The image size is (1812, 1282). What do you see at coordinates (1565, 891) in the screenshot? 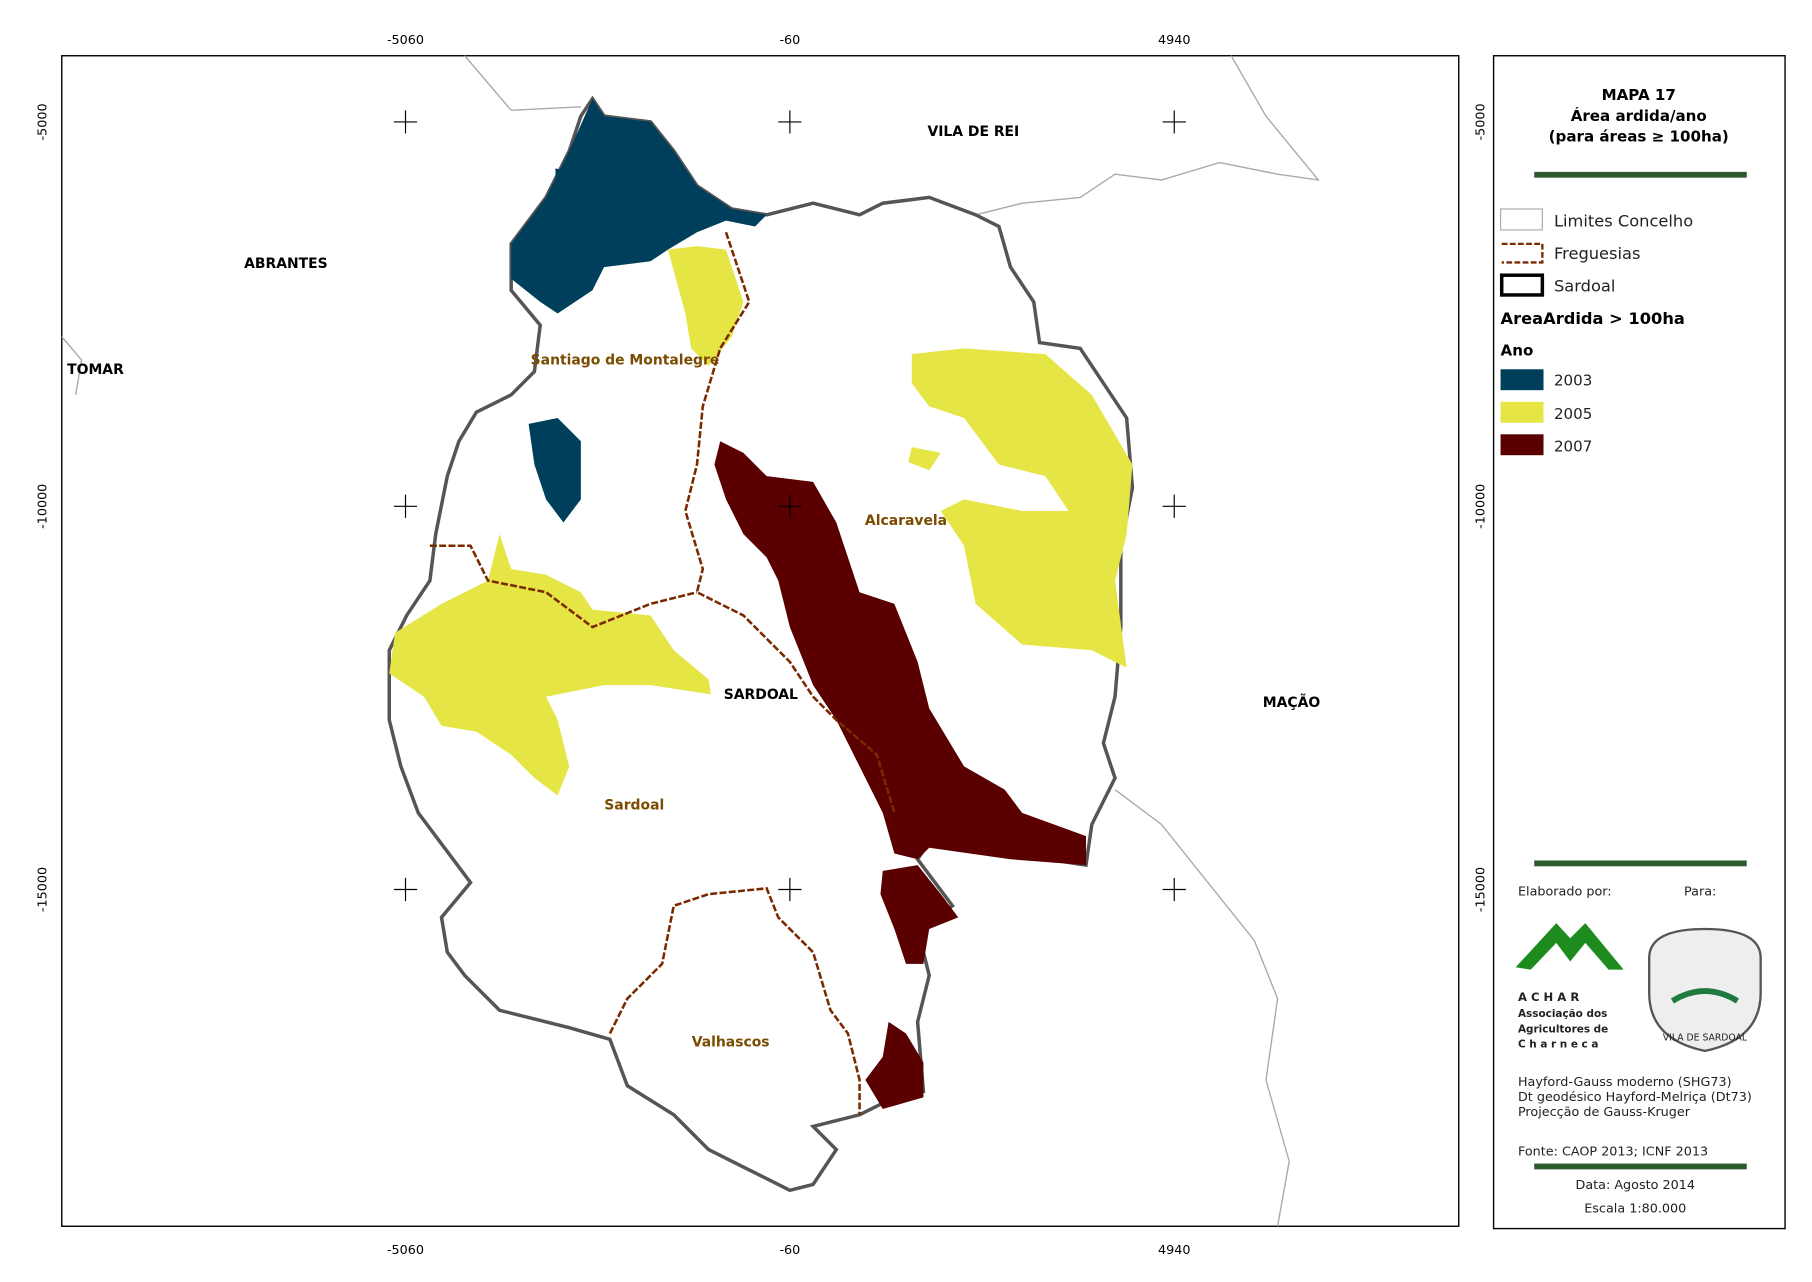
I see `made-by: Elaborado por:` at bounding box center [1565, 891].